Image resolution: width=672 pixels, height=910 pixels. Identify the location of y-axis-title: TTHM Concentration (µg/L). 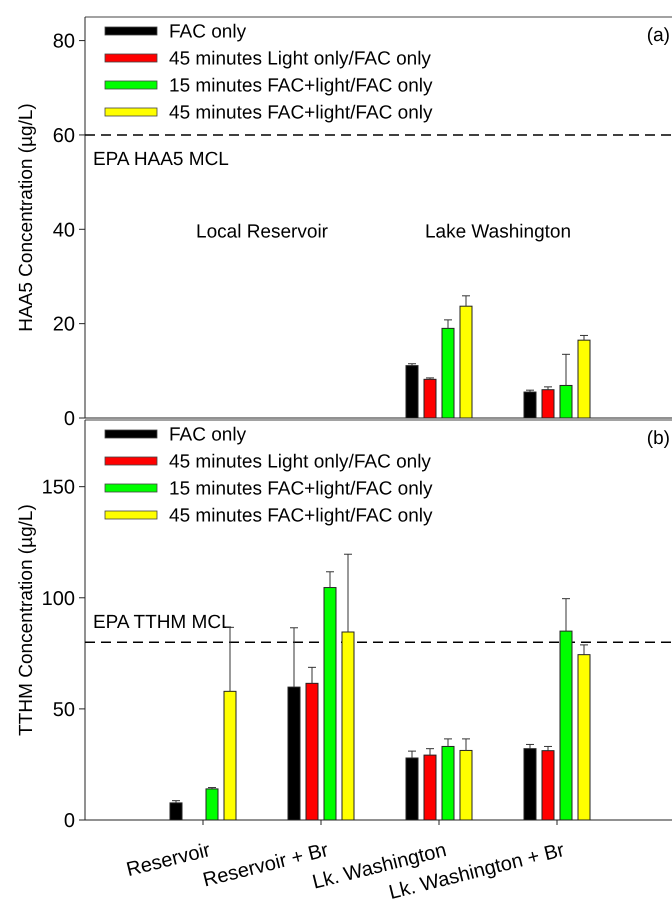
(26, 620).